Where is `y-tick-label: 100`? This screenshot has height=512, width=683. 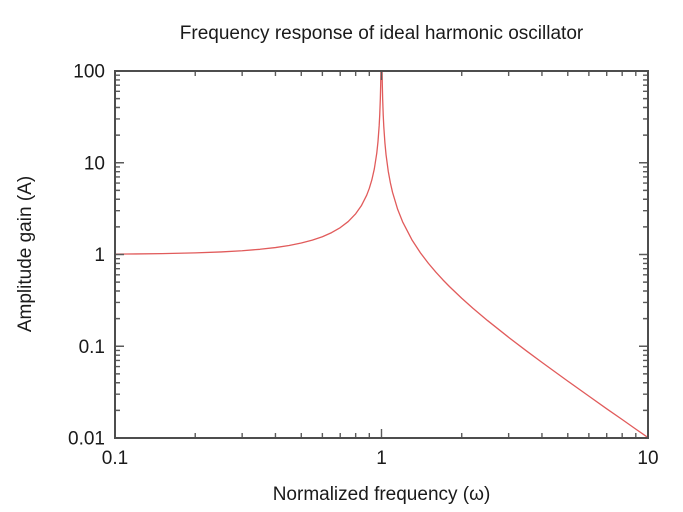 y-tick-label: 100 is located at coordinates (89, 72).